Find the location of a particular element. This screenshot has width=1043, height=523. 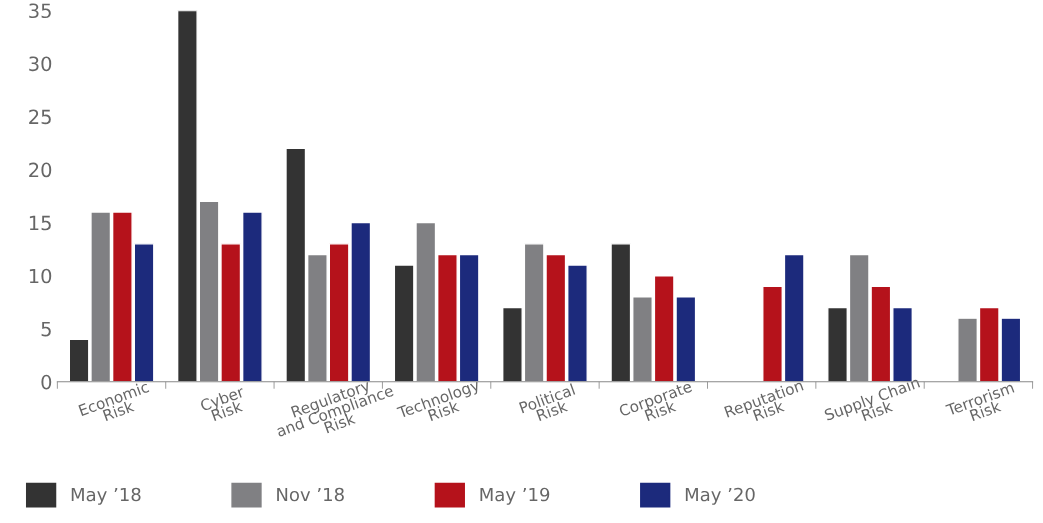

y-tick-label: 20 is located at coordinates (40, 170).